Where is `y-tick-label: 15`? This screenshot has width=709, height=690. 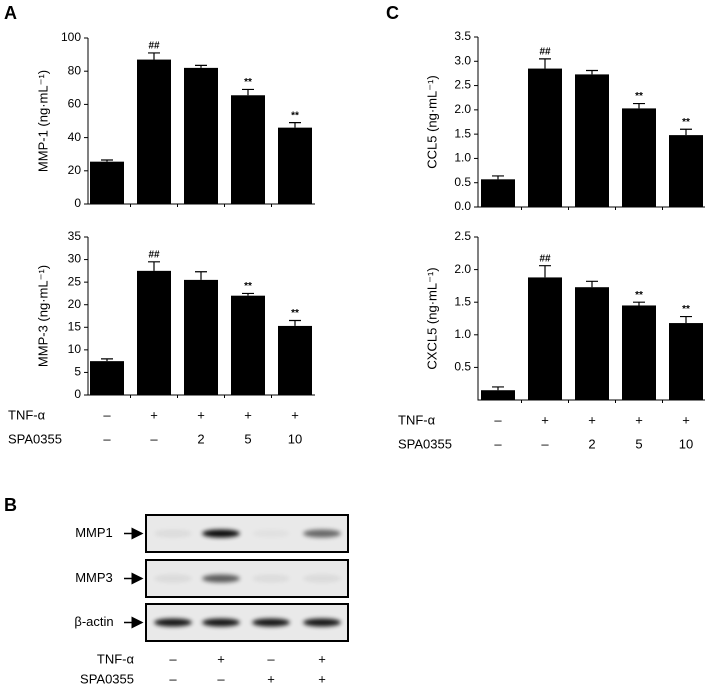
y-tick-label: 15 is located at coordinates (75, 326).